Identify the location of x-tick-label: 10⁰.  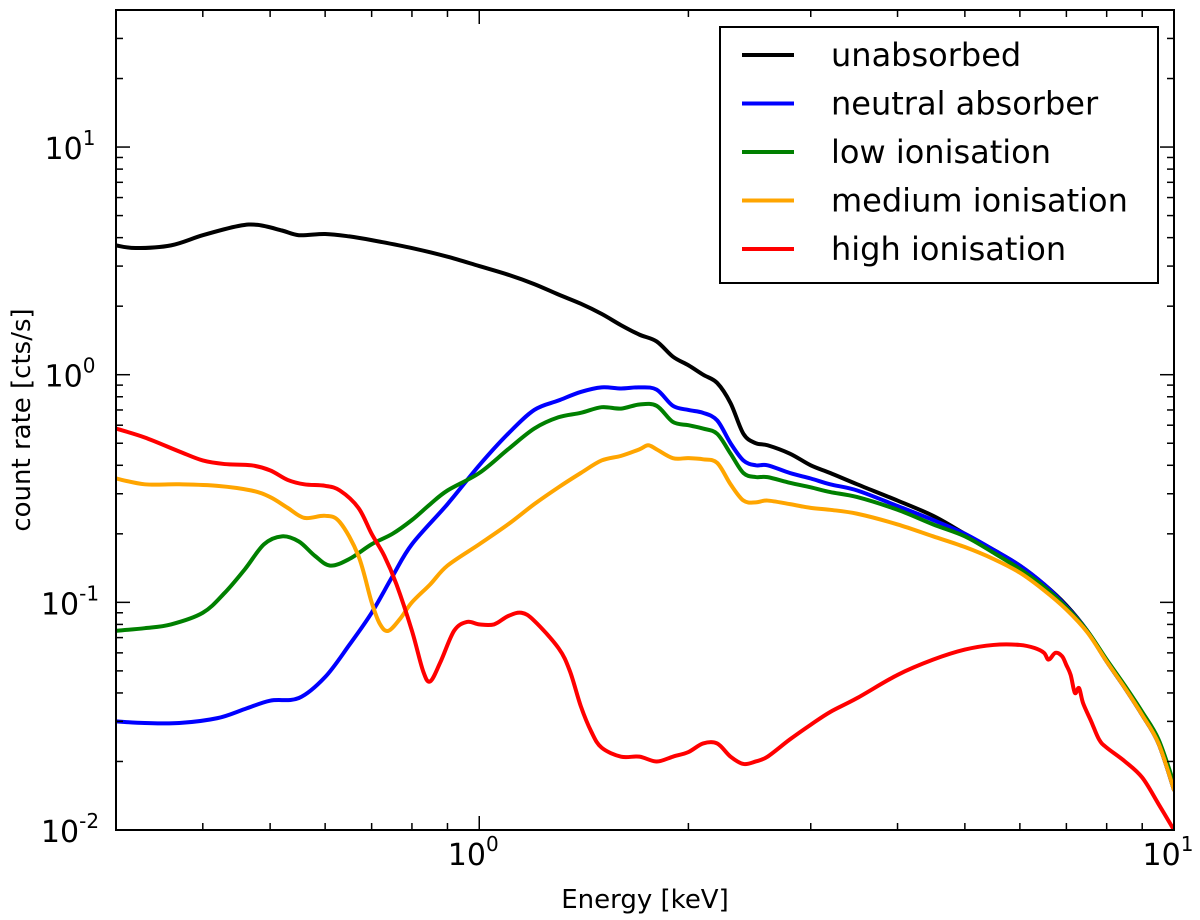
(473, 852).